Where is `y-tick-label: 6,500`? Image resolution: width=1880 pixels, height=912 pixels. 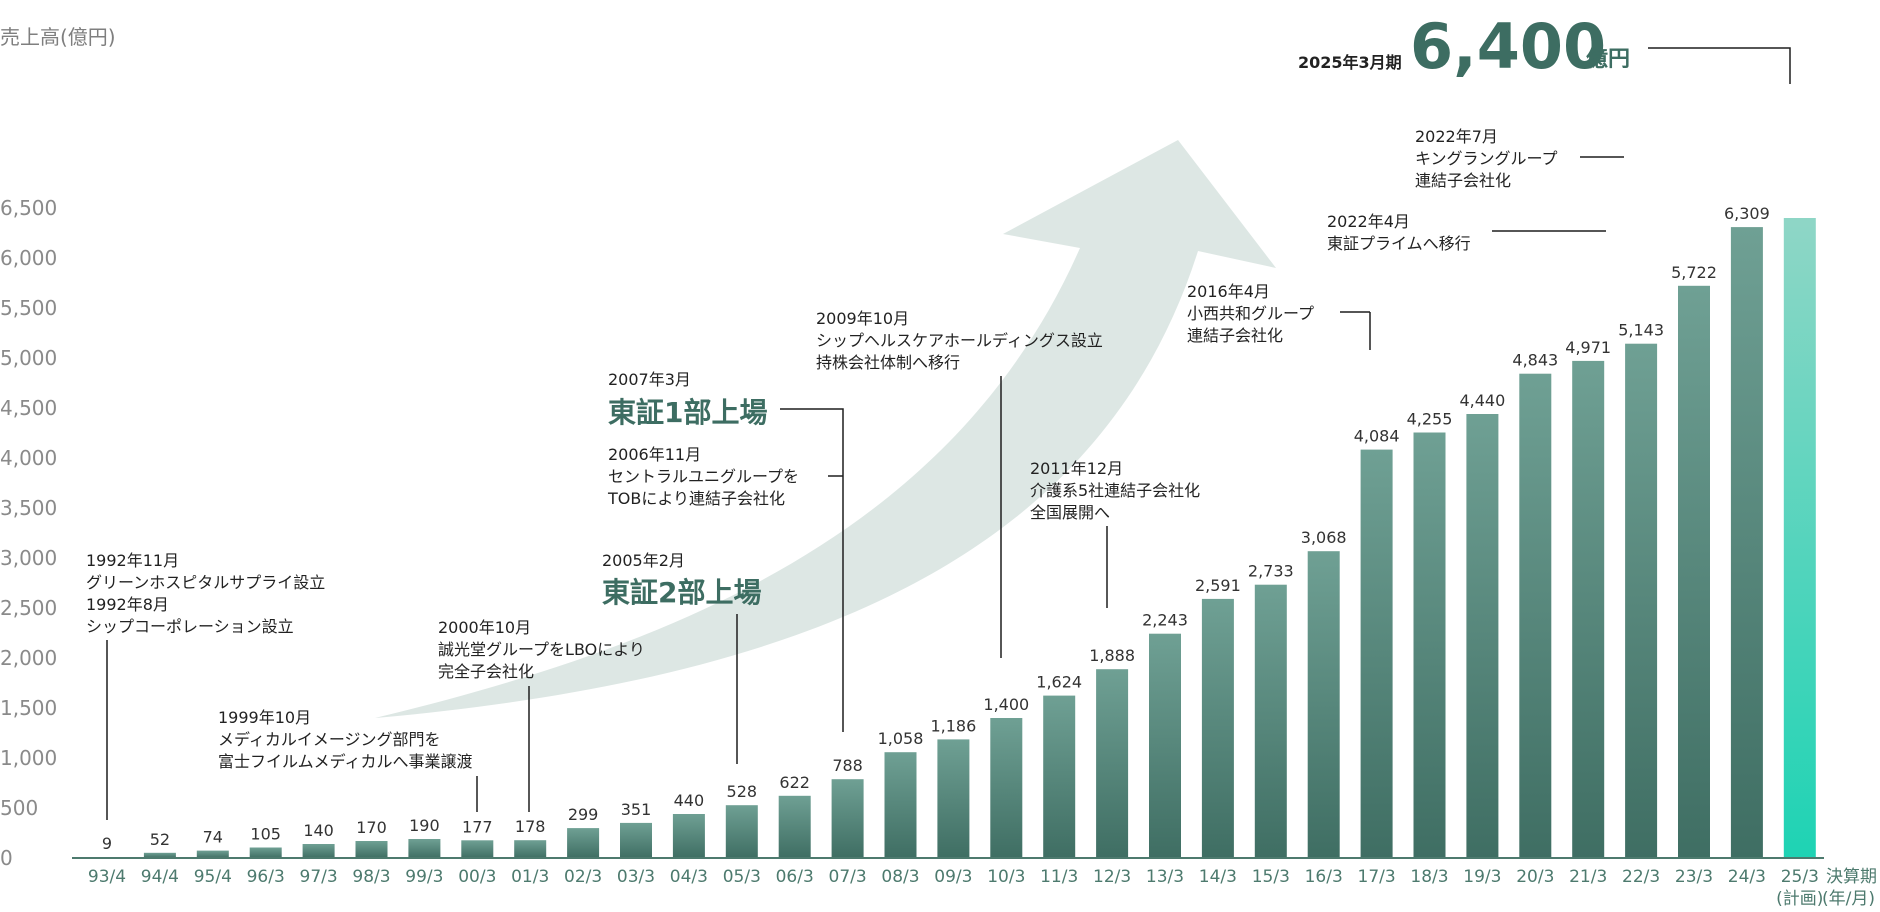
y-tick-label: 6,500 is located at coordinates (28, 208).